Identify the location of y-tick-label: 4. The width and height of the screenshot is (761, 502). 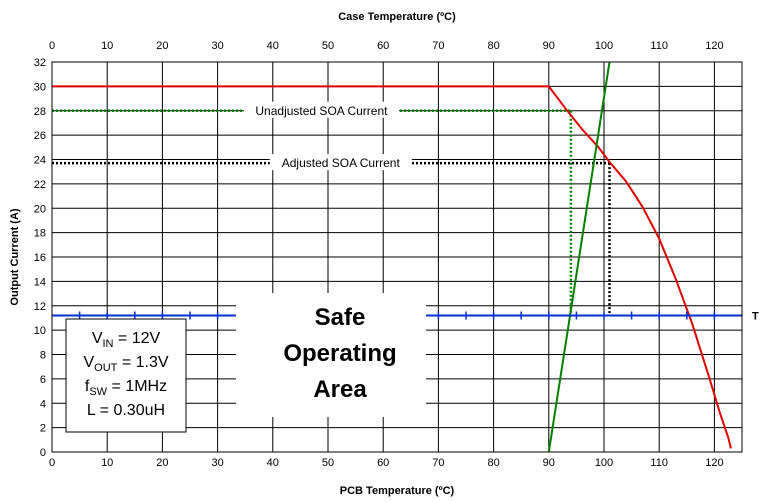
(43, 404).